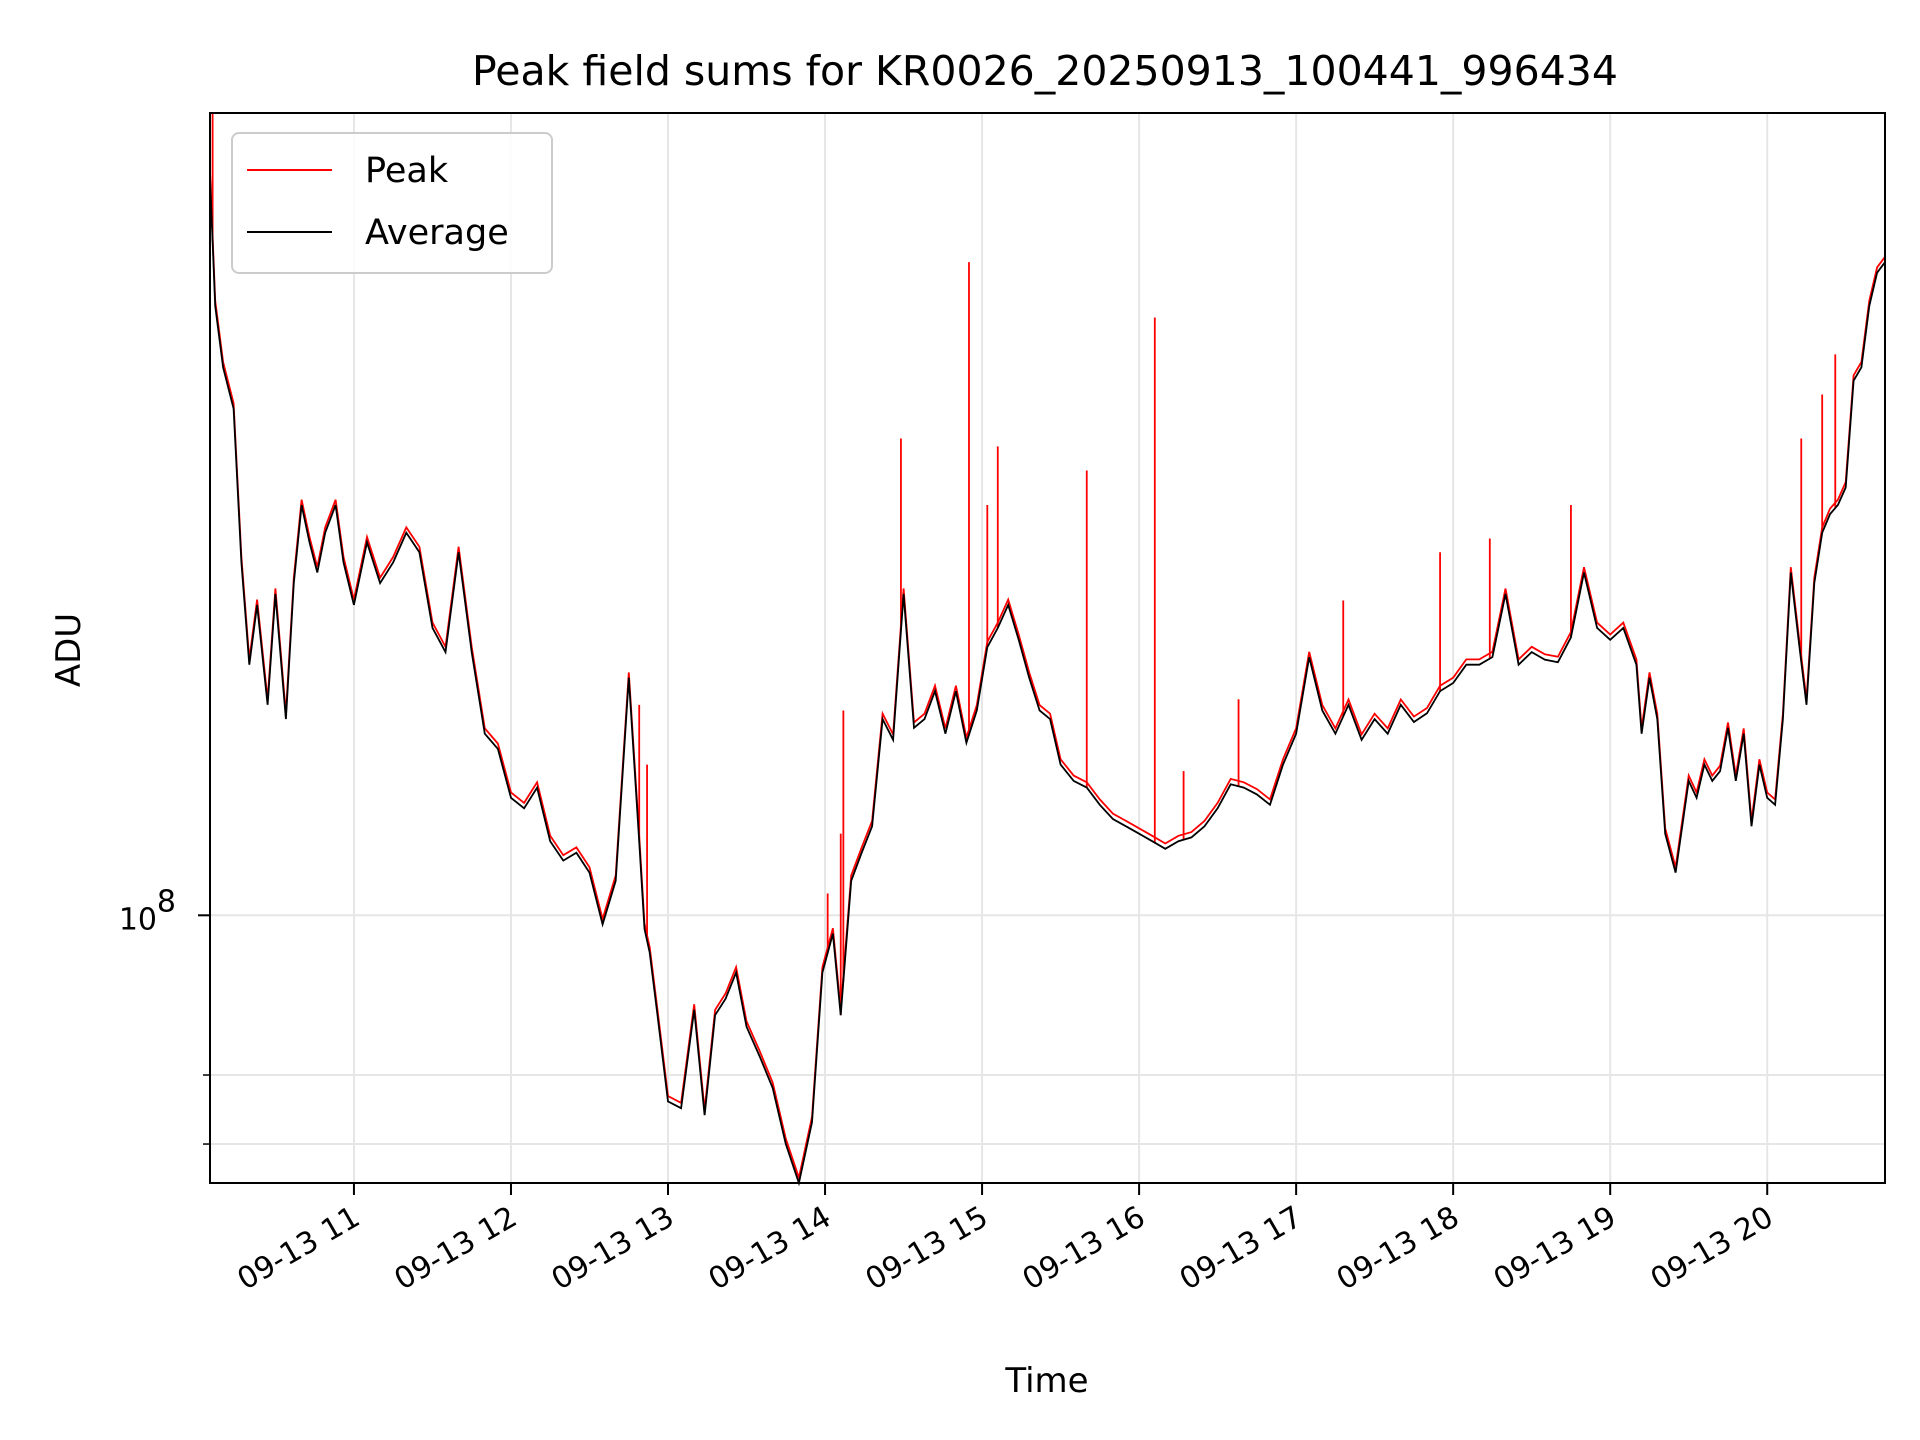 This screenshot has height=1440, width=1920. Describe the element at coordinates (1046, 1381) in the screenshot. I see `x-axis-label: Time` at that location.